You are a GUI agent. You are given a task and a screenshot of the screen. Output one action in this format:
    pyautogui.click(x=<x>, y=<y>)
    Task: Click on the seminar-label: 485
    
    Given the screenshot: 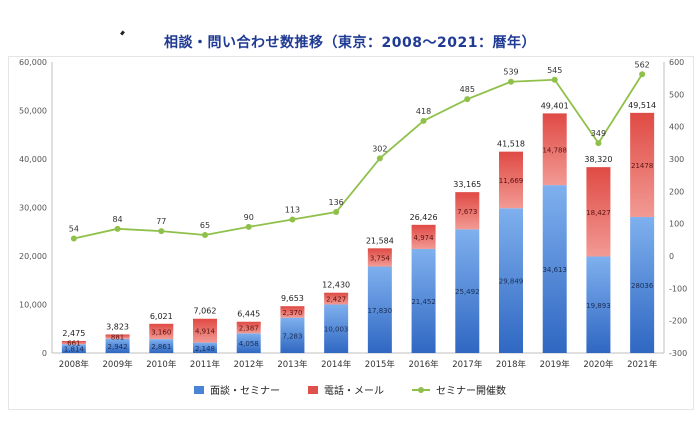 What is the action you would take?
    pyautogui.click(x=467, y=89)
    